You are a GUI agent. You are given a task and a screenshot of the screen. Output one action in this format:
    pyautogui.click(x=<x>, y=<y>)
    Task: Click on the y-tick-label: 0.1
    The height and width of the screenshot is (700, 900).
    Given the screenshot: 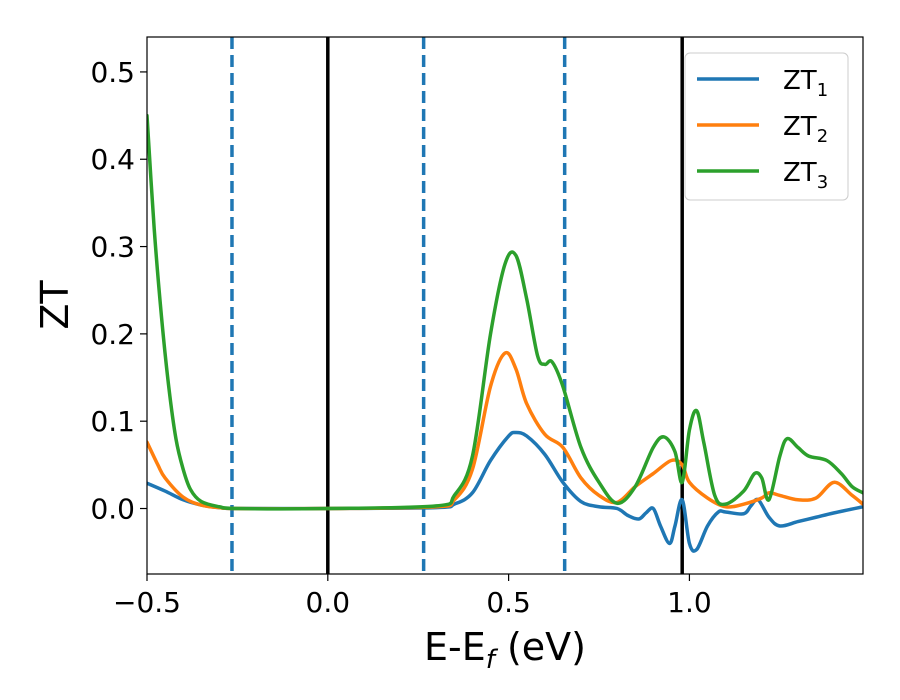 What is the action you would take?
    pyautogui.click(x=112, y=421)
    